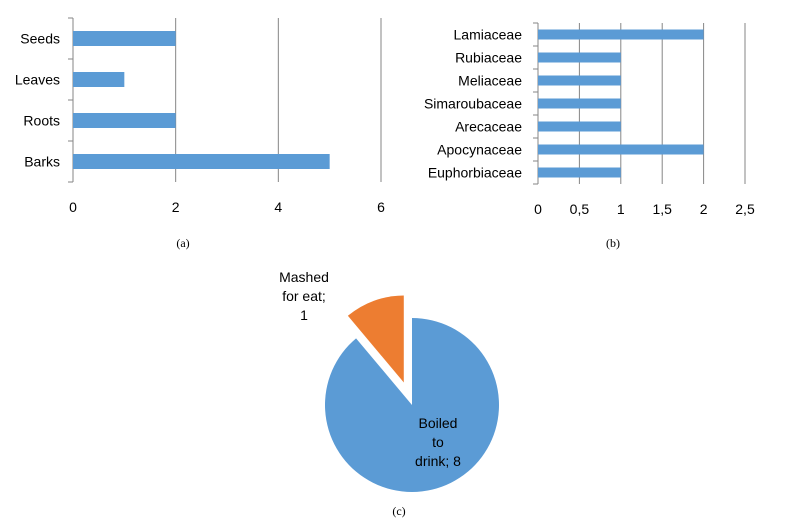 The width and height of the screenshot is (800, 526). I want to click on category-label: Lamiaceae, so click(488, 35).